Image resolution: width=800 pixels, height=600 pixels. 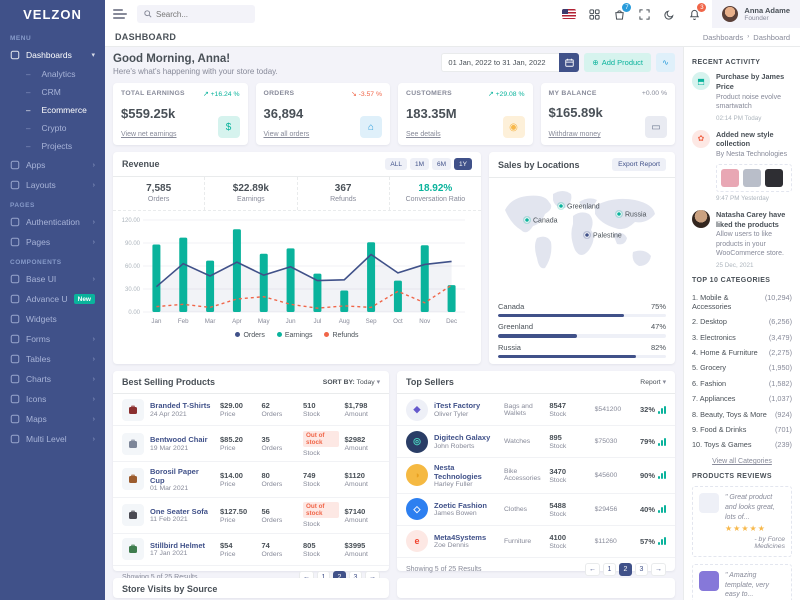 What do you see at coordinates (750, 81) in the screenshot?
I see `activity-title: Purchase by James Price` at bounding box center [750, 81].